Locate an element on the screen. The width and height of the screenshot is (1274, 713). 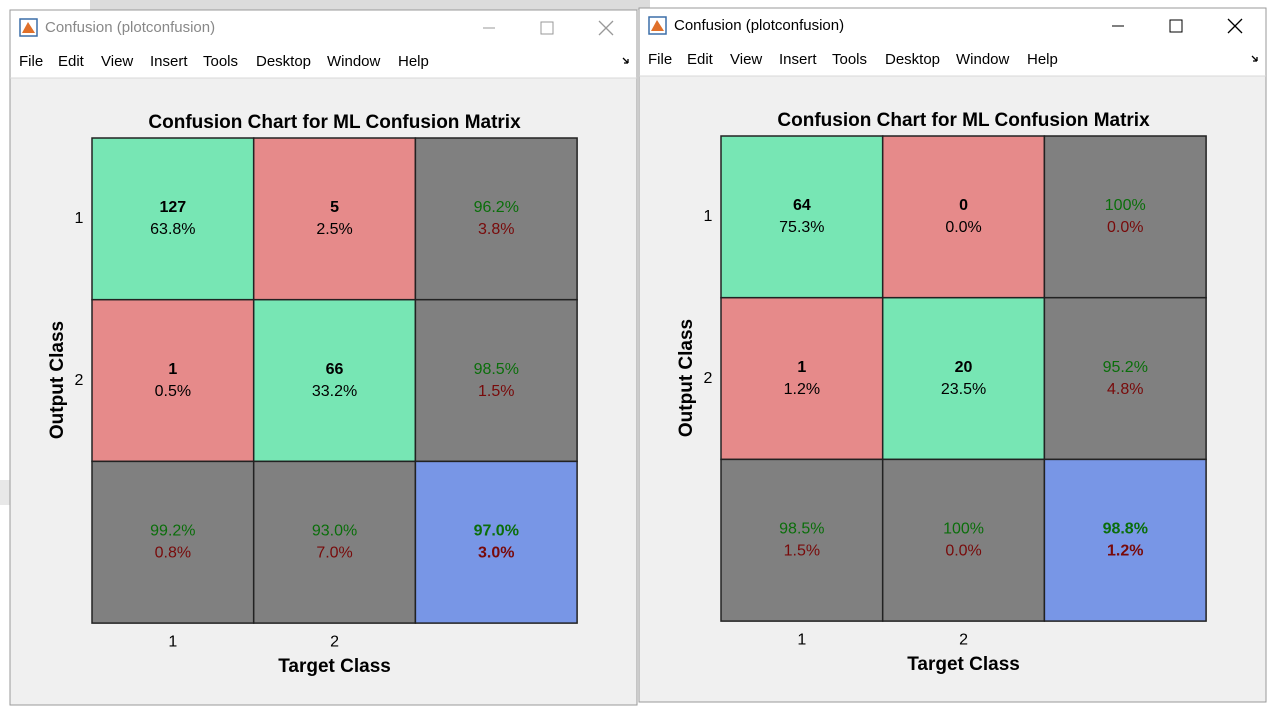
cell-top-text: 66 is located at coordinates (335, 369).